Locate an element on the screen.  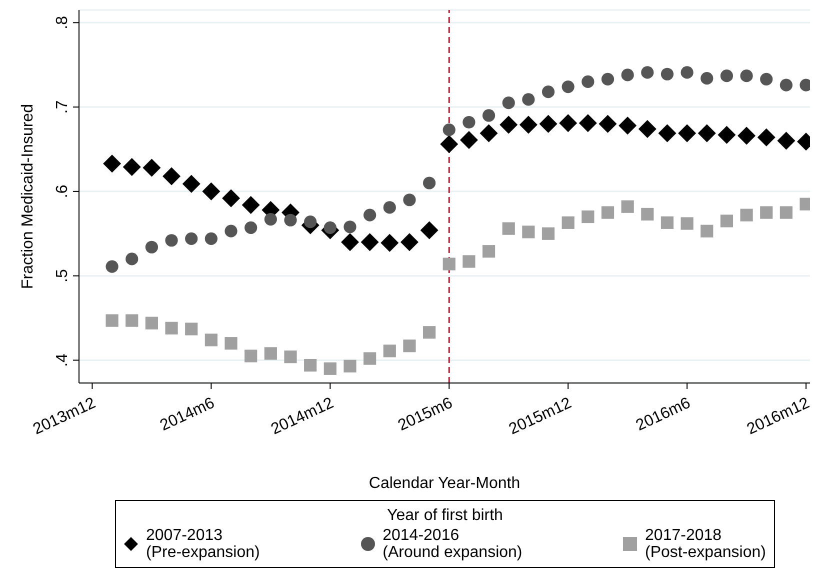
y-tick-label: .5 is located at coordinates (62, 275).